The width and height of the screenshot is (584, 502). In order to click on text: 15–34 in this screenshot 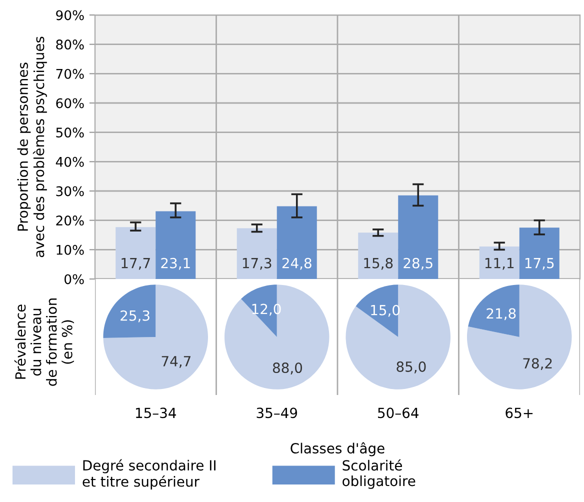, I will do `click(156, 413)`.